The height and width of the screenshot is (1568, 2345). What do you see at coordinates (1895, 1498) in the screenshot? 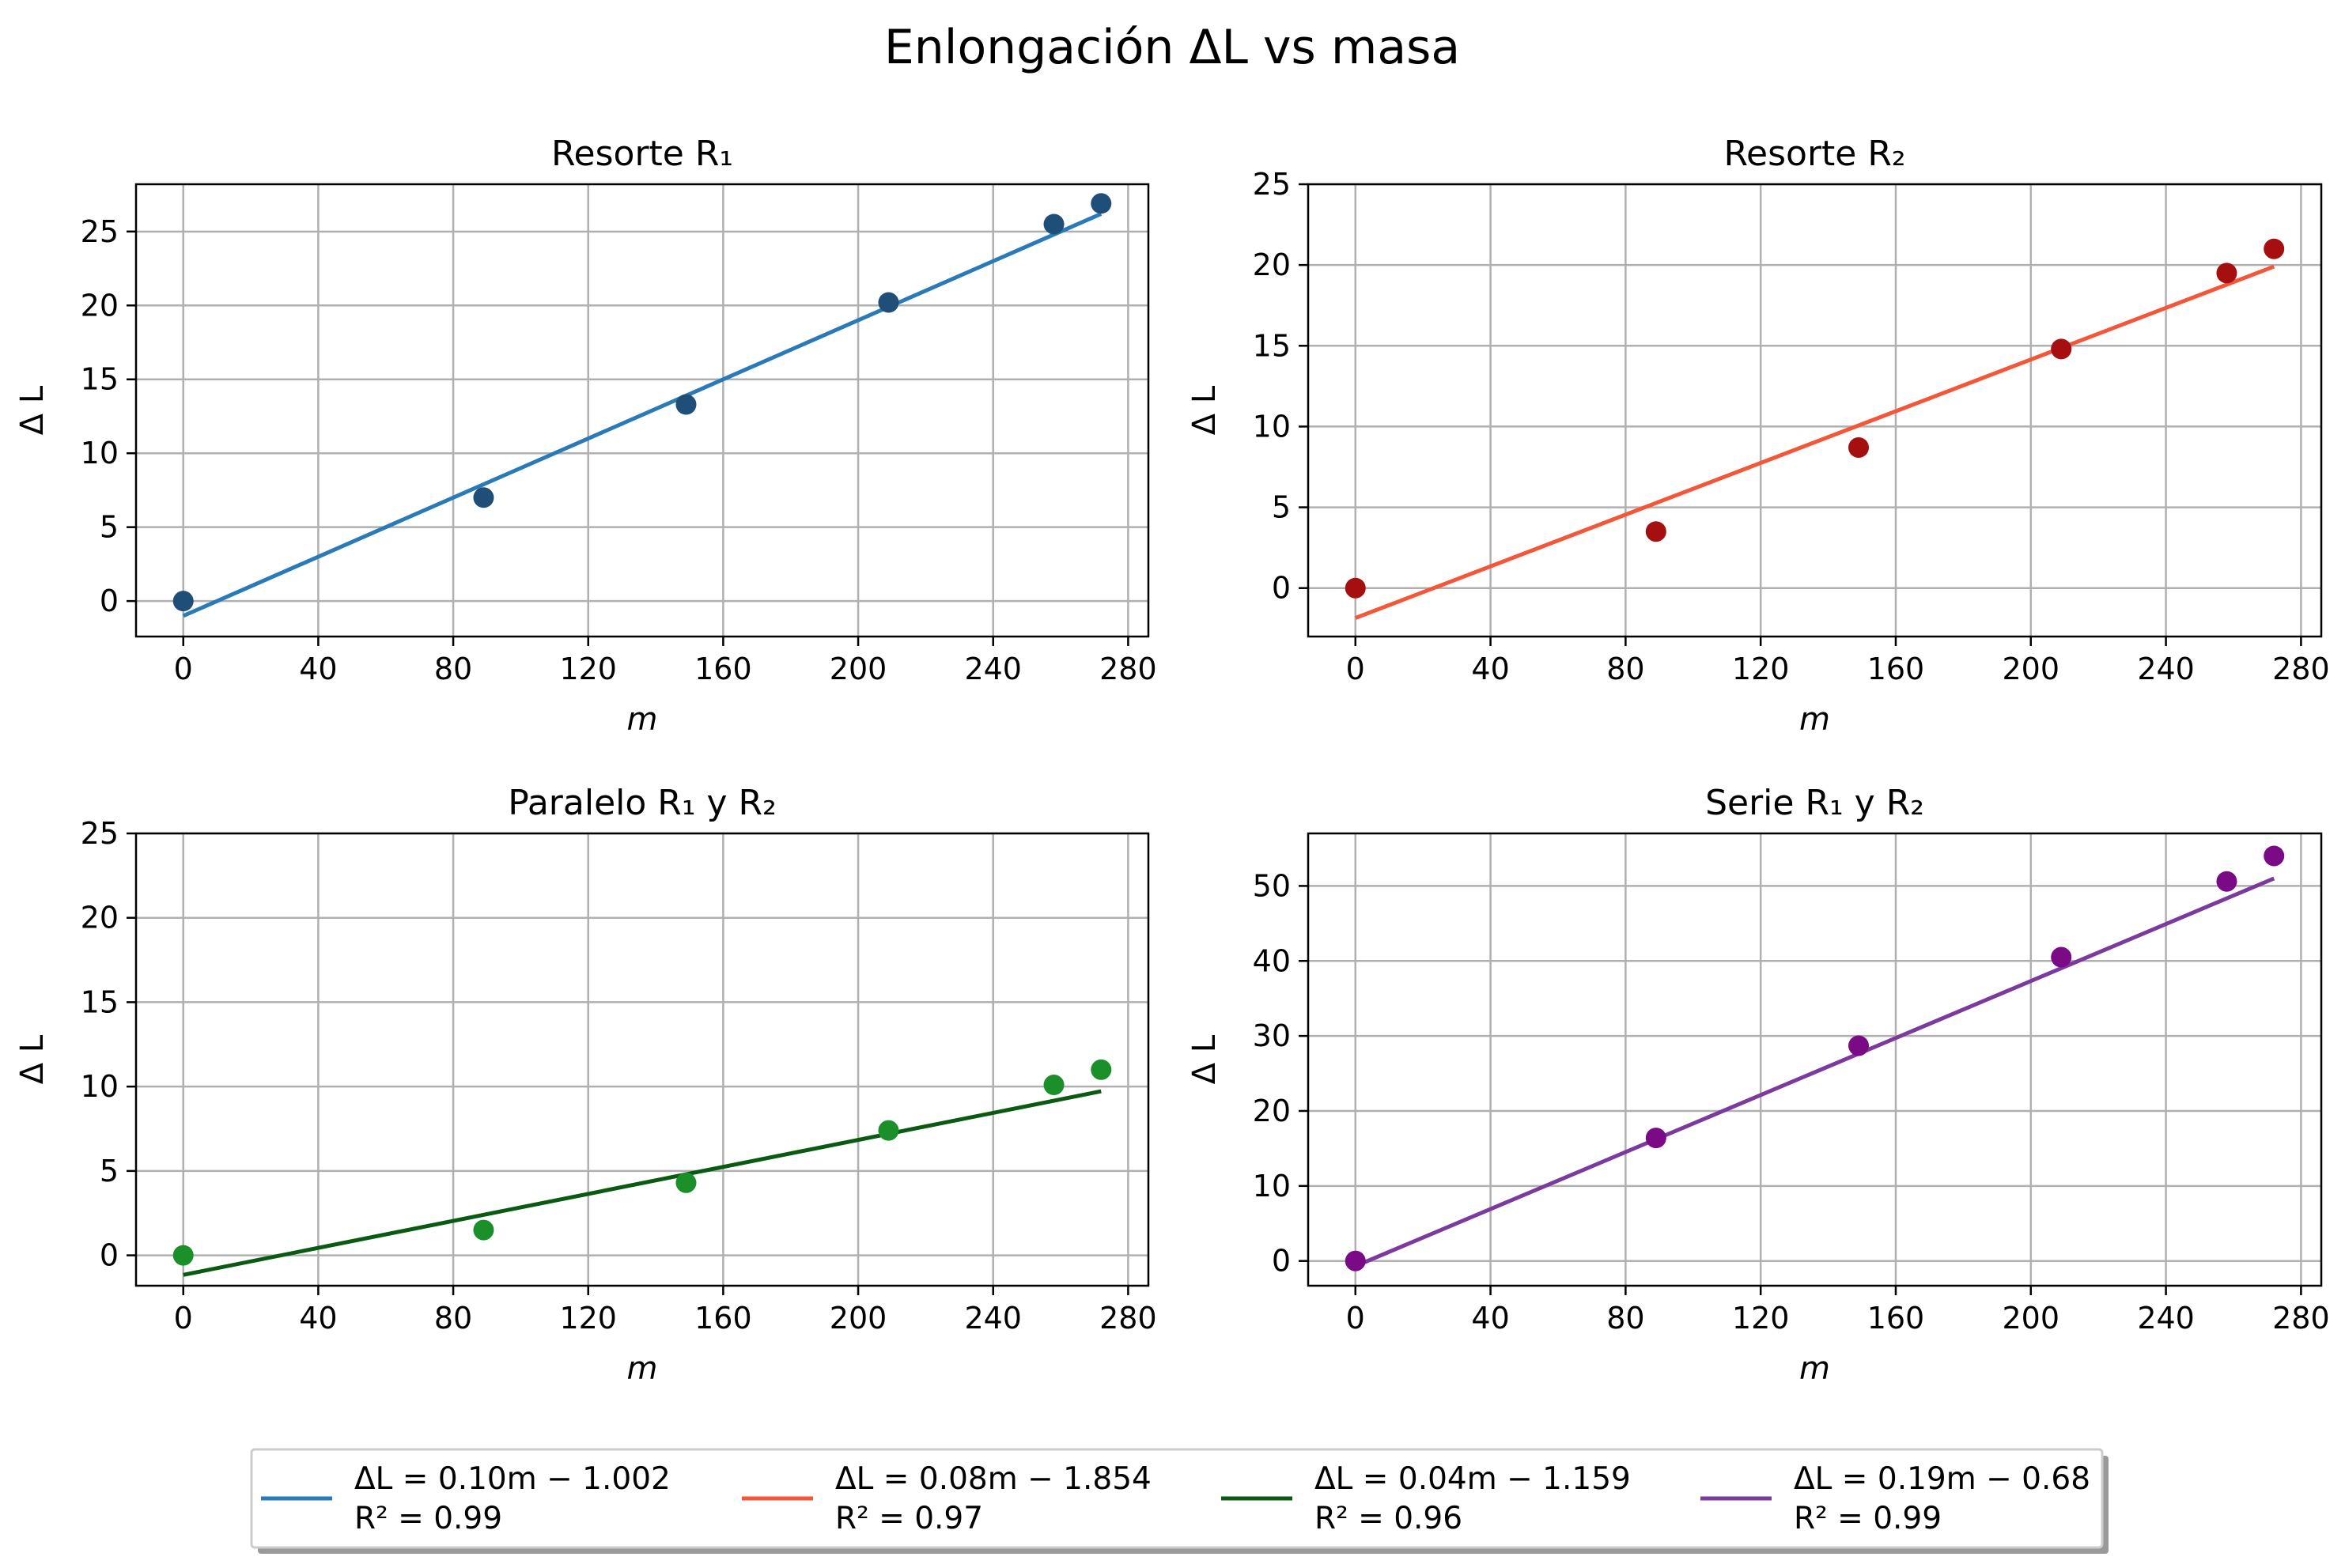
I see `legend-entry: ΔL = 0.19m − 0.68 R² = 0.99` at bounding box center [1895, 1498].